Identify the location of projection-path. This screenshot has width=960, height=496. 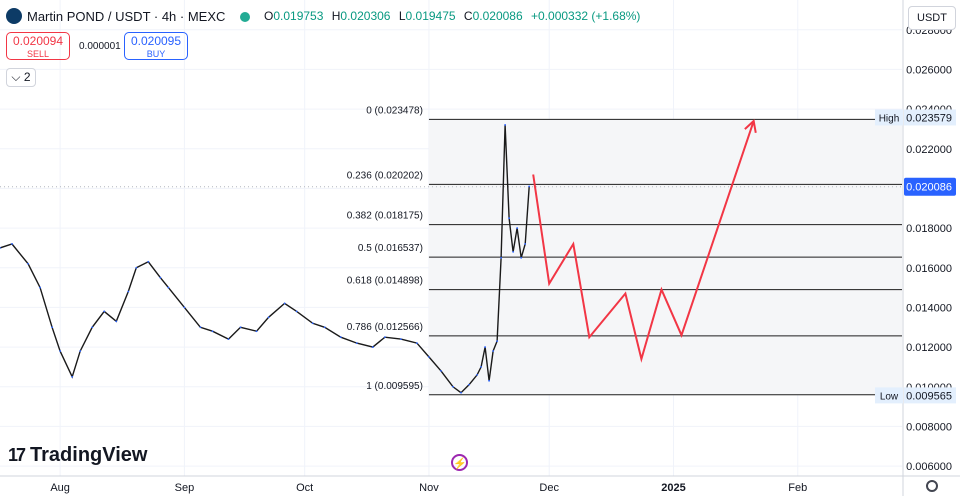
(643, 241).